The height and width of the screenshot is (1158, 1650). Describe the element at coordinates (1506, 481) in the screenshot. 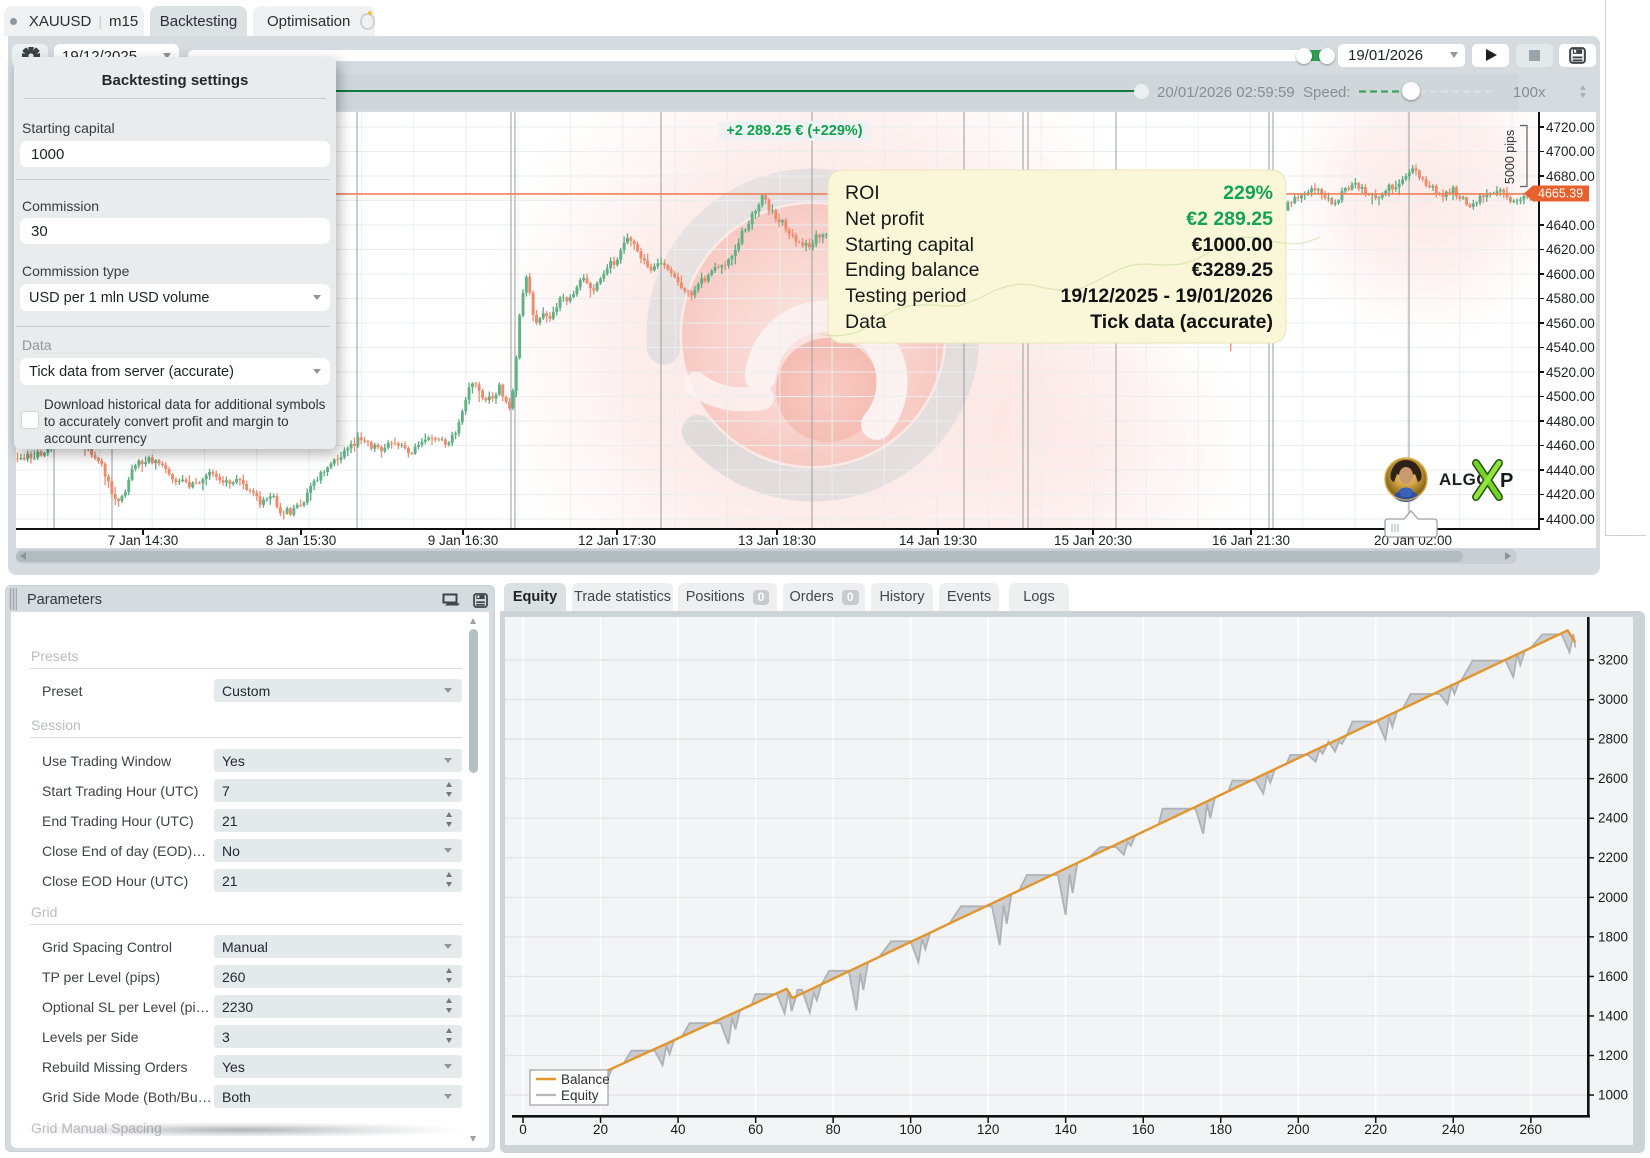

I see `svg-text: P` at that location.